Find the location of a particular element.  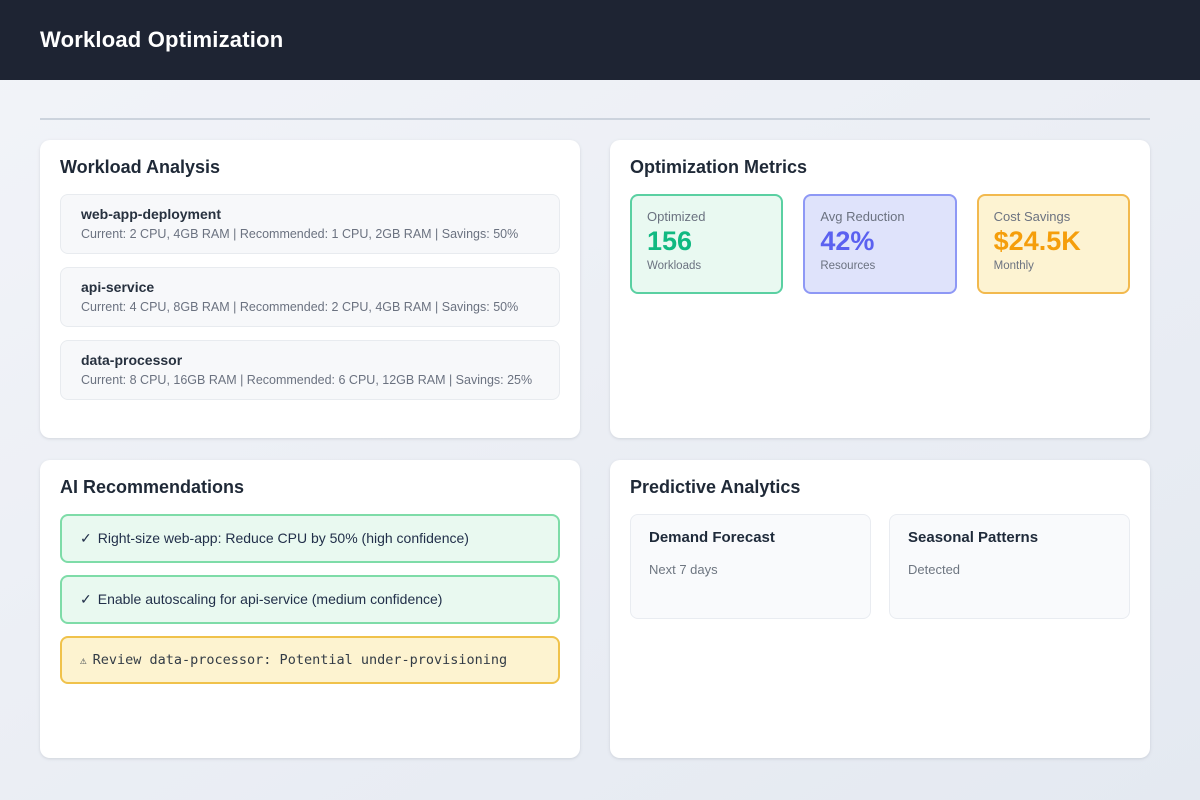

metric-sub: Workloads is located at coordinates (674, 266).